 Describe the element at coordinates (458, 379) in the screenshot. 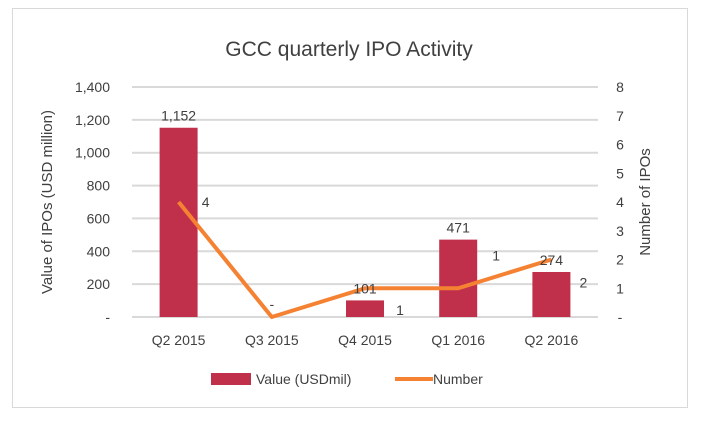

I see `legend-label-number: Number` at that location.